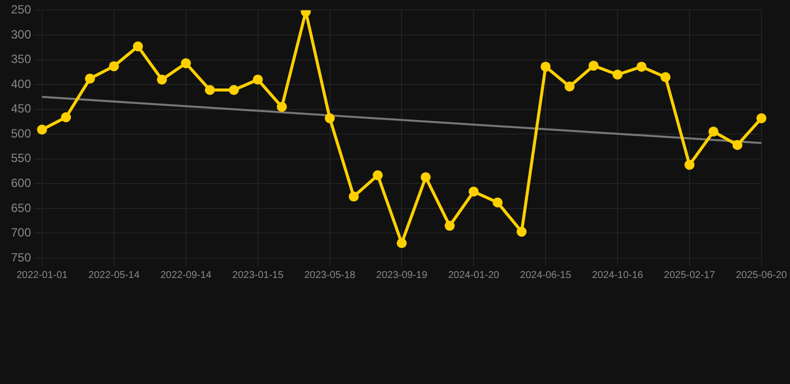 The height and width of the screenshot is (384, 790). I want to click on y-tick-label: 400, so click(21, 83).